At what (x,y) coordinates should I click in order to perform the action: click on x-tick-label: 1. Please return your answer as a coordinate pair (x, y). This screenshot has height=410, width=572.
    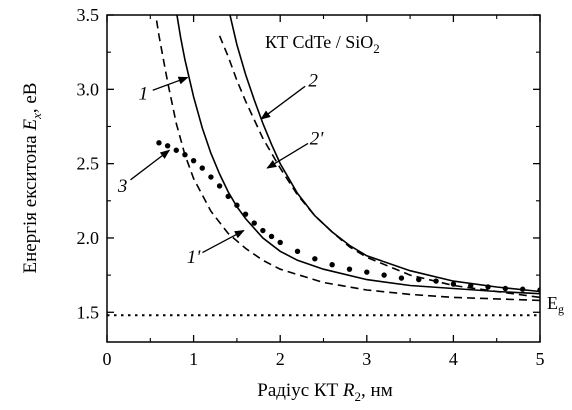
    Looking at the image, I should click on (193, 359).